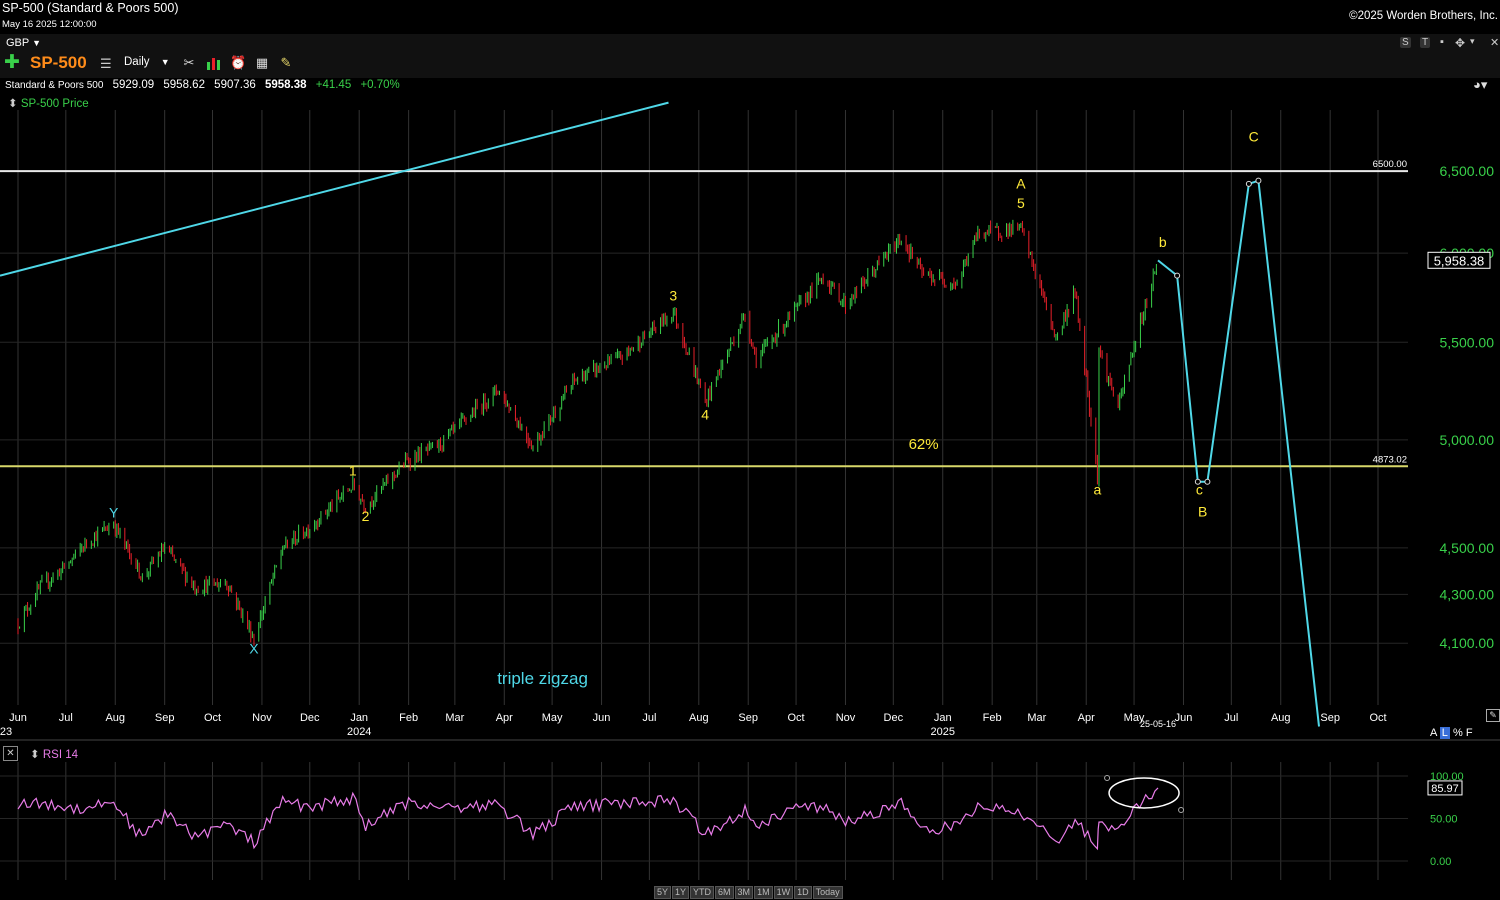 Image resolution: width=1500 pixels, height=900 pixels. Describe the element at coordinates (1469, 733) in the screenshot. I see `axis-option-f: F` at that location.